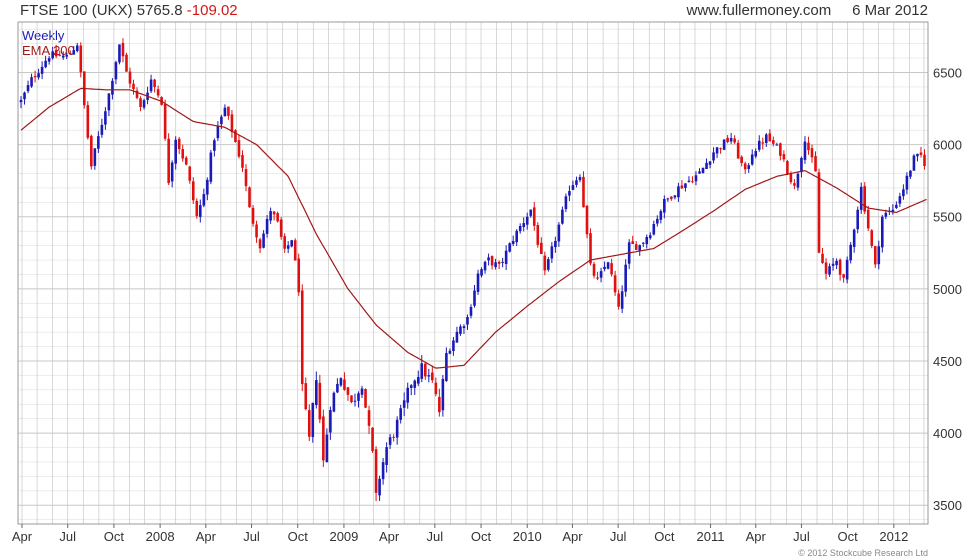 The width and height of the screenshot is (980, 560). I want to click on header-right: www.fullermoney.com 6 Mar 2012, so click(808, 10).